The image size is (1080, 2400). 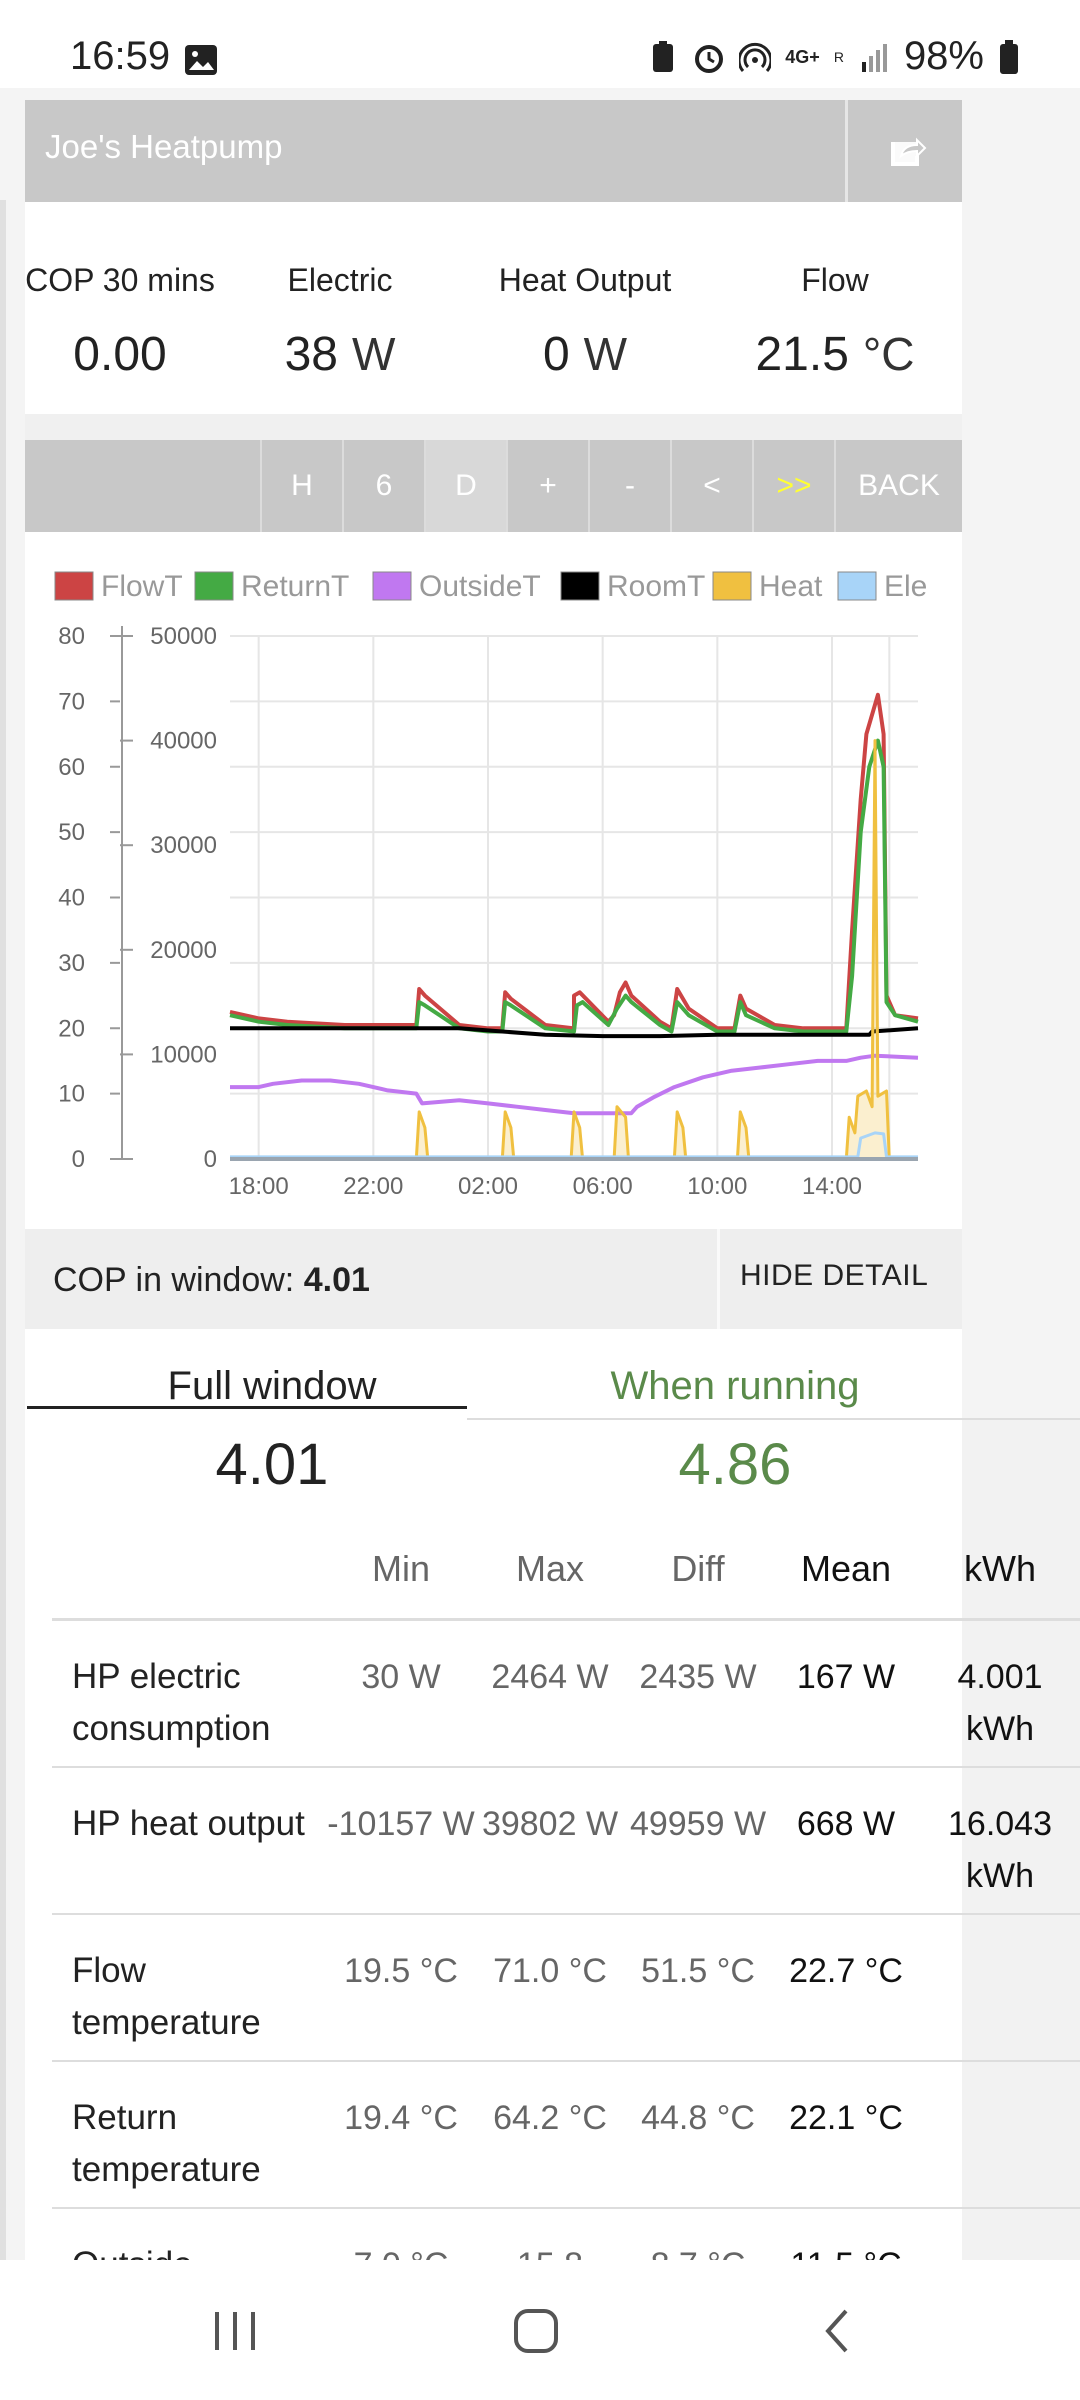 I want to click on tab-divider, so click(x=773, y=1419).